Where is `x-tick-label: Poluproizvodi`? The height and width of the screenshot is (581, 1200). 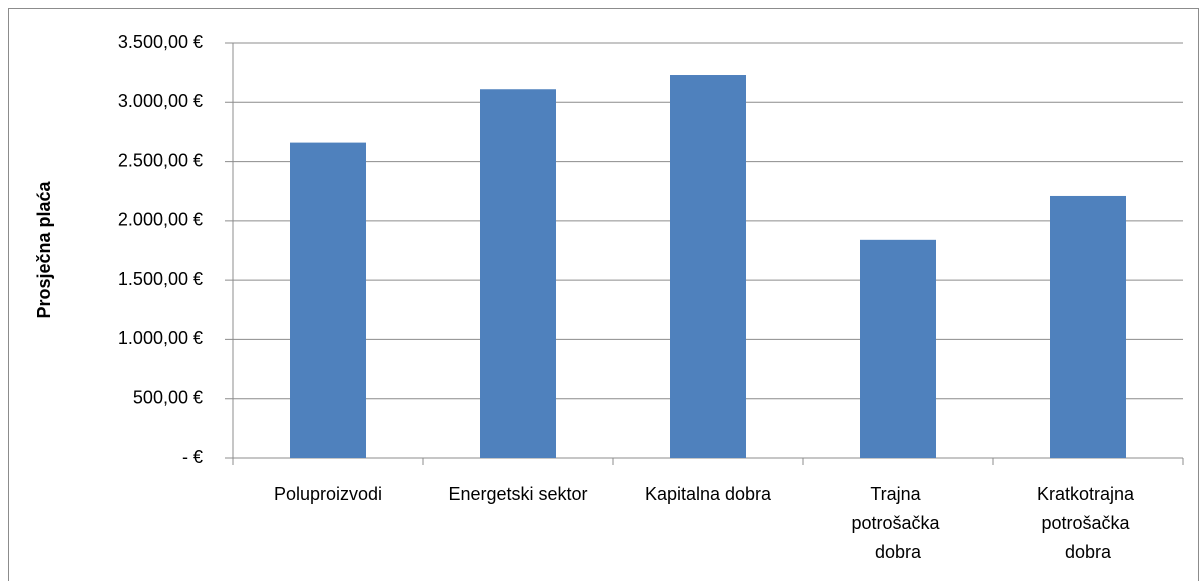 x-tick-label: Poluproizvodi is located at coordinates (328, 494).